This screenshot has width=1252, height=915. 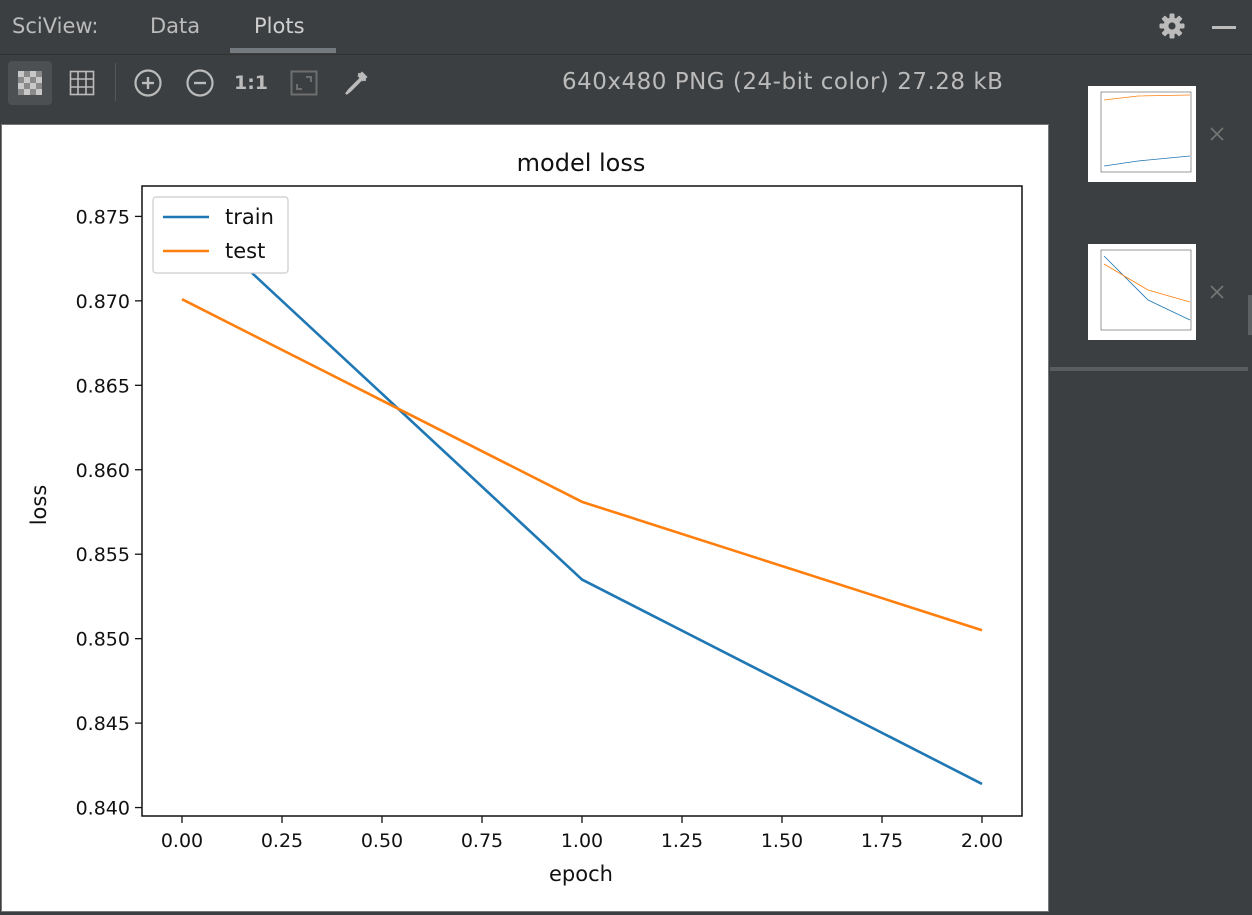 What do you see at coordinates (103, 386) in the screenshot?
I see `y-tick-label: 0.865` at bounding box center [103, 386].